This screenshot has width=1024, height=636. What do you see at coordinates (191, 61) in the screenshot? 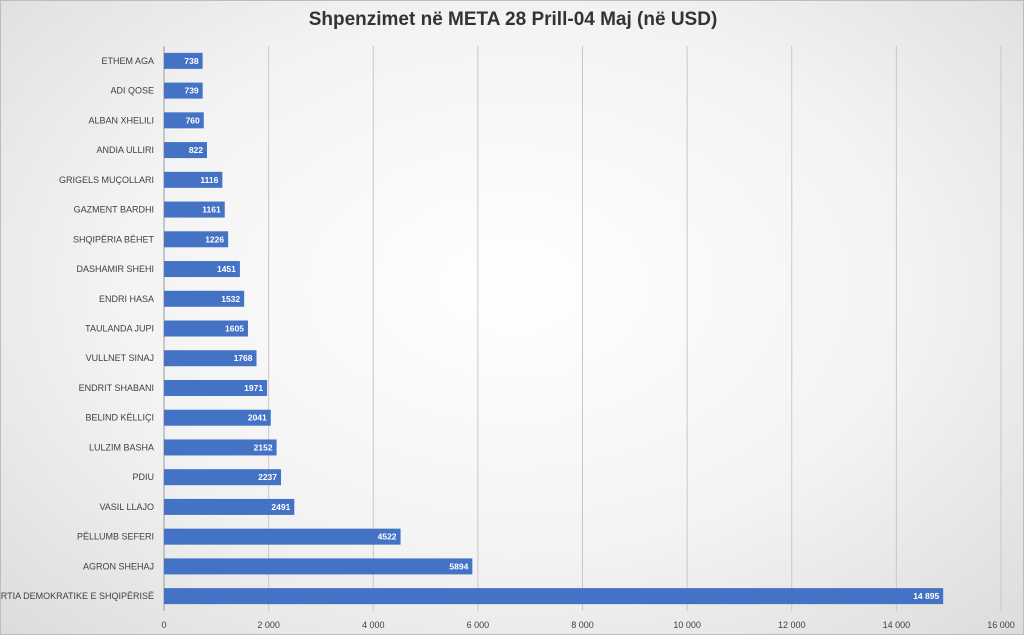
I see `data-label: 738` at bounding box center [191, 61].